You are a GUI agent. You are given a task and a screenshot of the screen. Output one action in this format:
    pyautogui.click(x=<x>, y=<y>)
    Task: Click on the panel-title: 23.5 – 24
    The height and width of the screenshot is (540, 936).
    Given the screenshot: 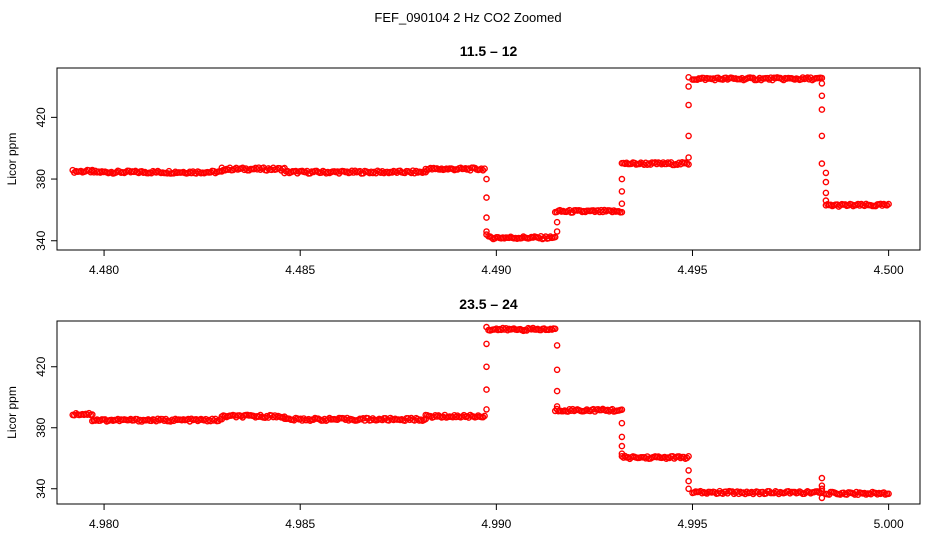 What is the action you would take?
    pyautogui.click(x=488, y=304)
    